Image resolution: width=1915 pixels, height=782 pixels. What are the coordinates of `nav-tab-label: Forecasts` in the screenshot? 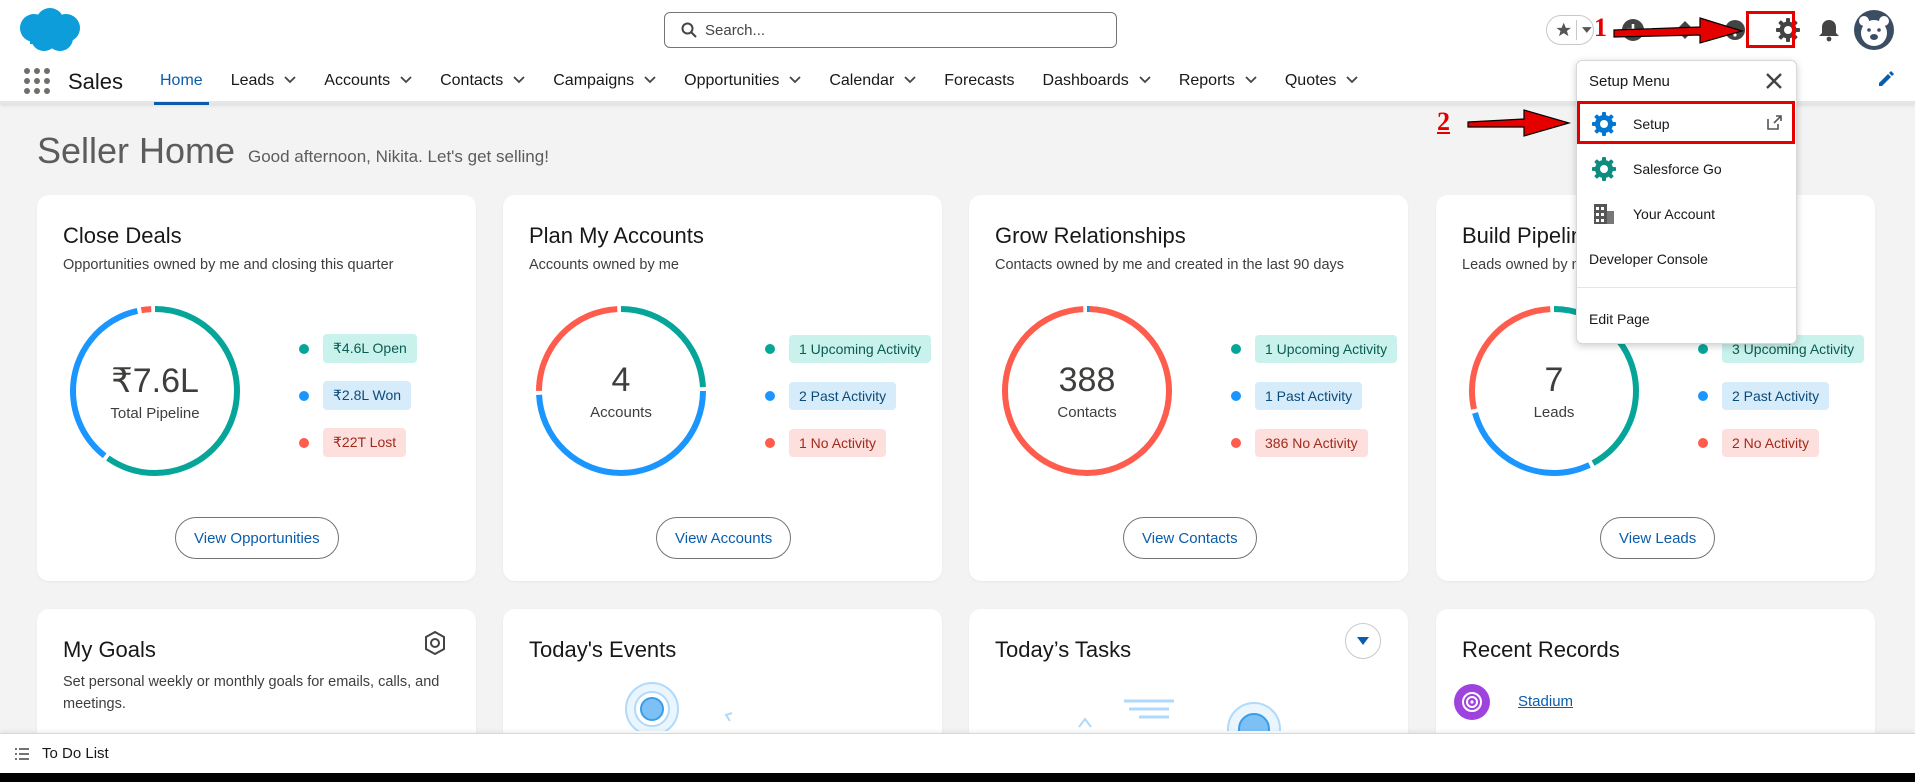 It's located at (979, 80).